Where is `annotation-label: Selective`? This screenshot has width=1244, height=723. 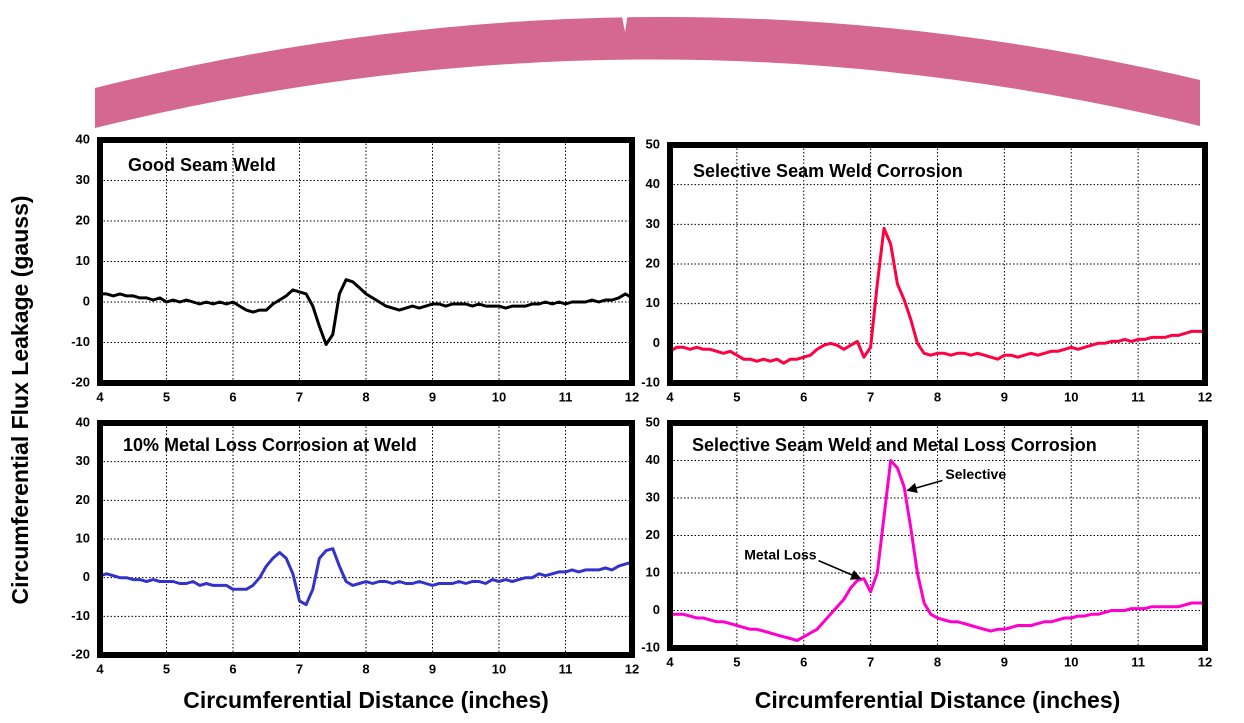
annotation-label: Selective is located at coordinates (975, 474).